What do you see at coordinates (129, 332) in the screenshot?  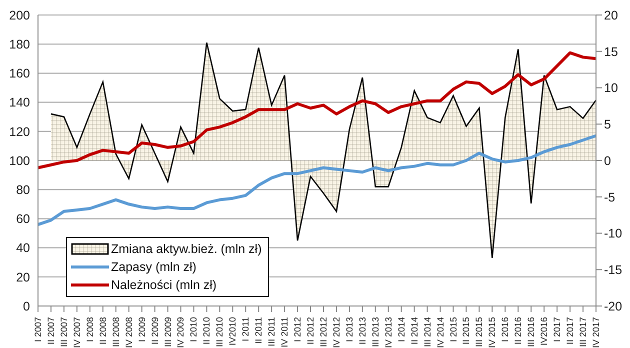 I see `x-tick-label: IV 2008` at bounding box center [129, 332].